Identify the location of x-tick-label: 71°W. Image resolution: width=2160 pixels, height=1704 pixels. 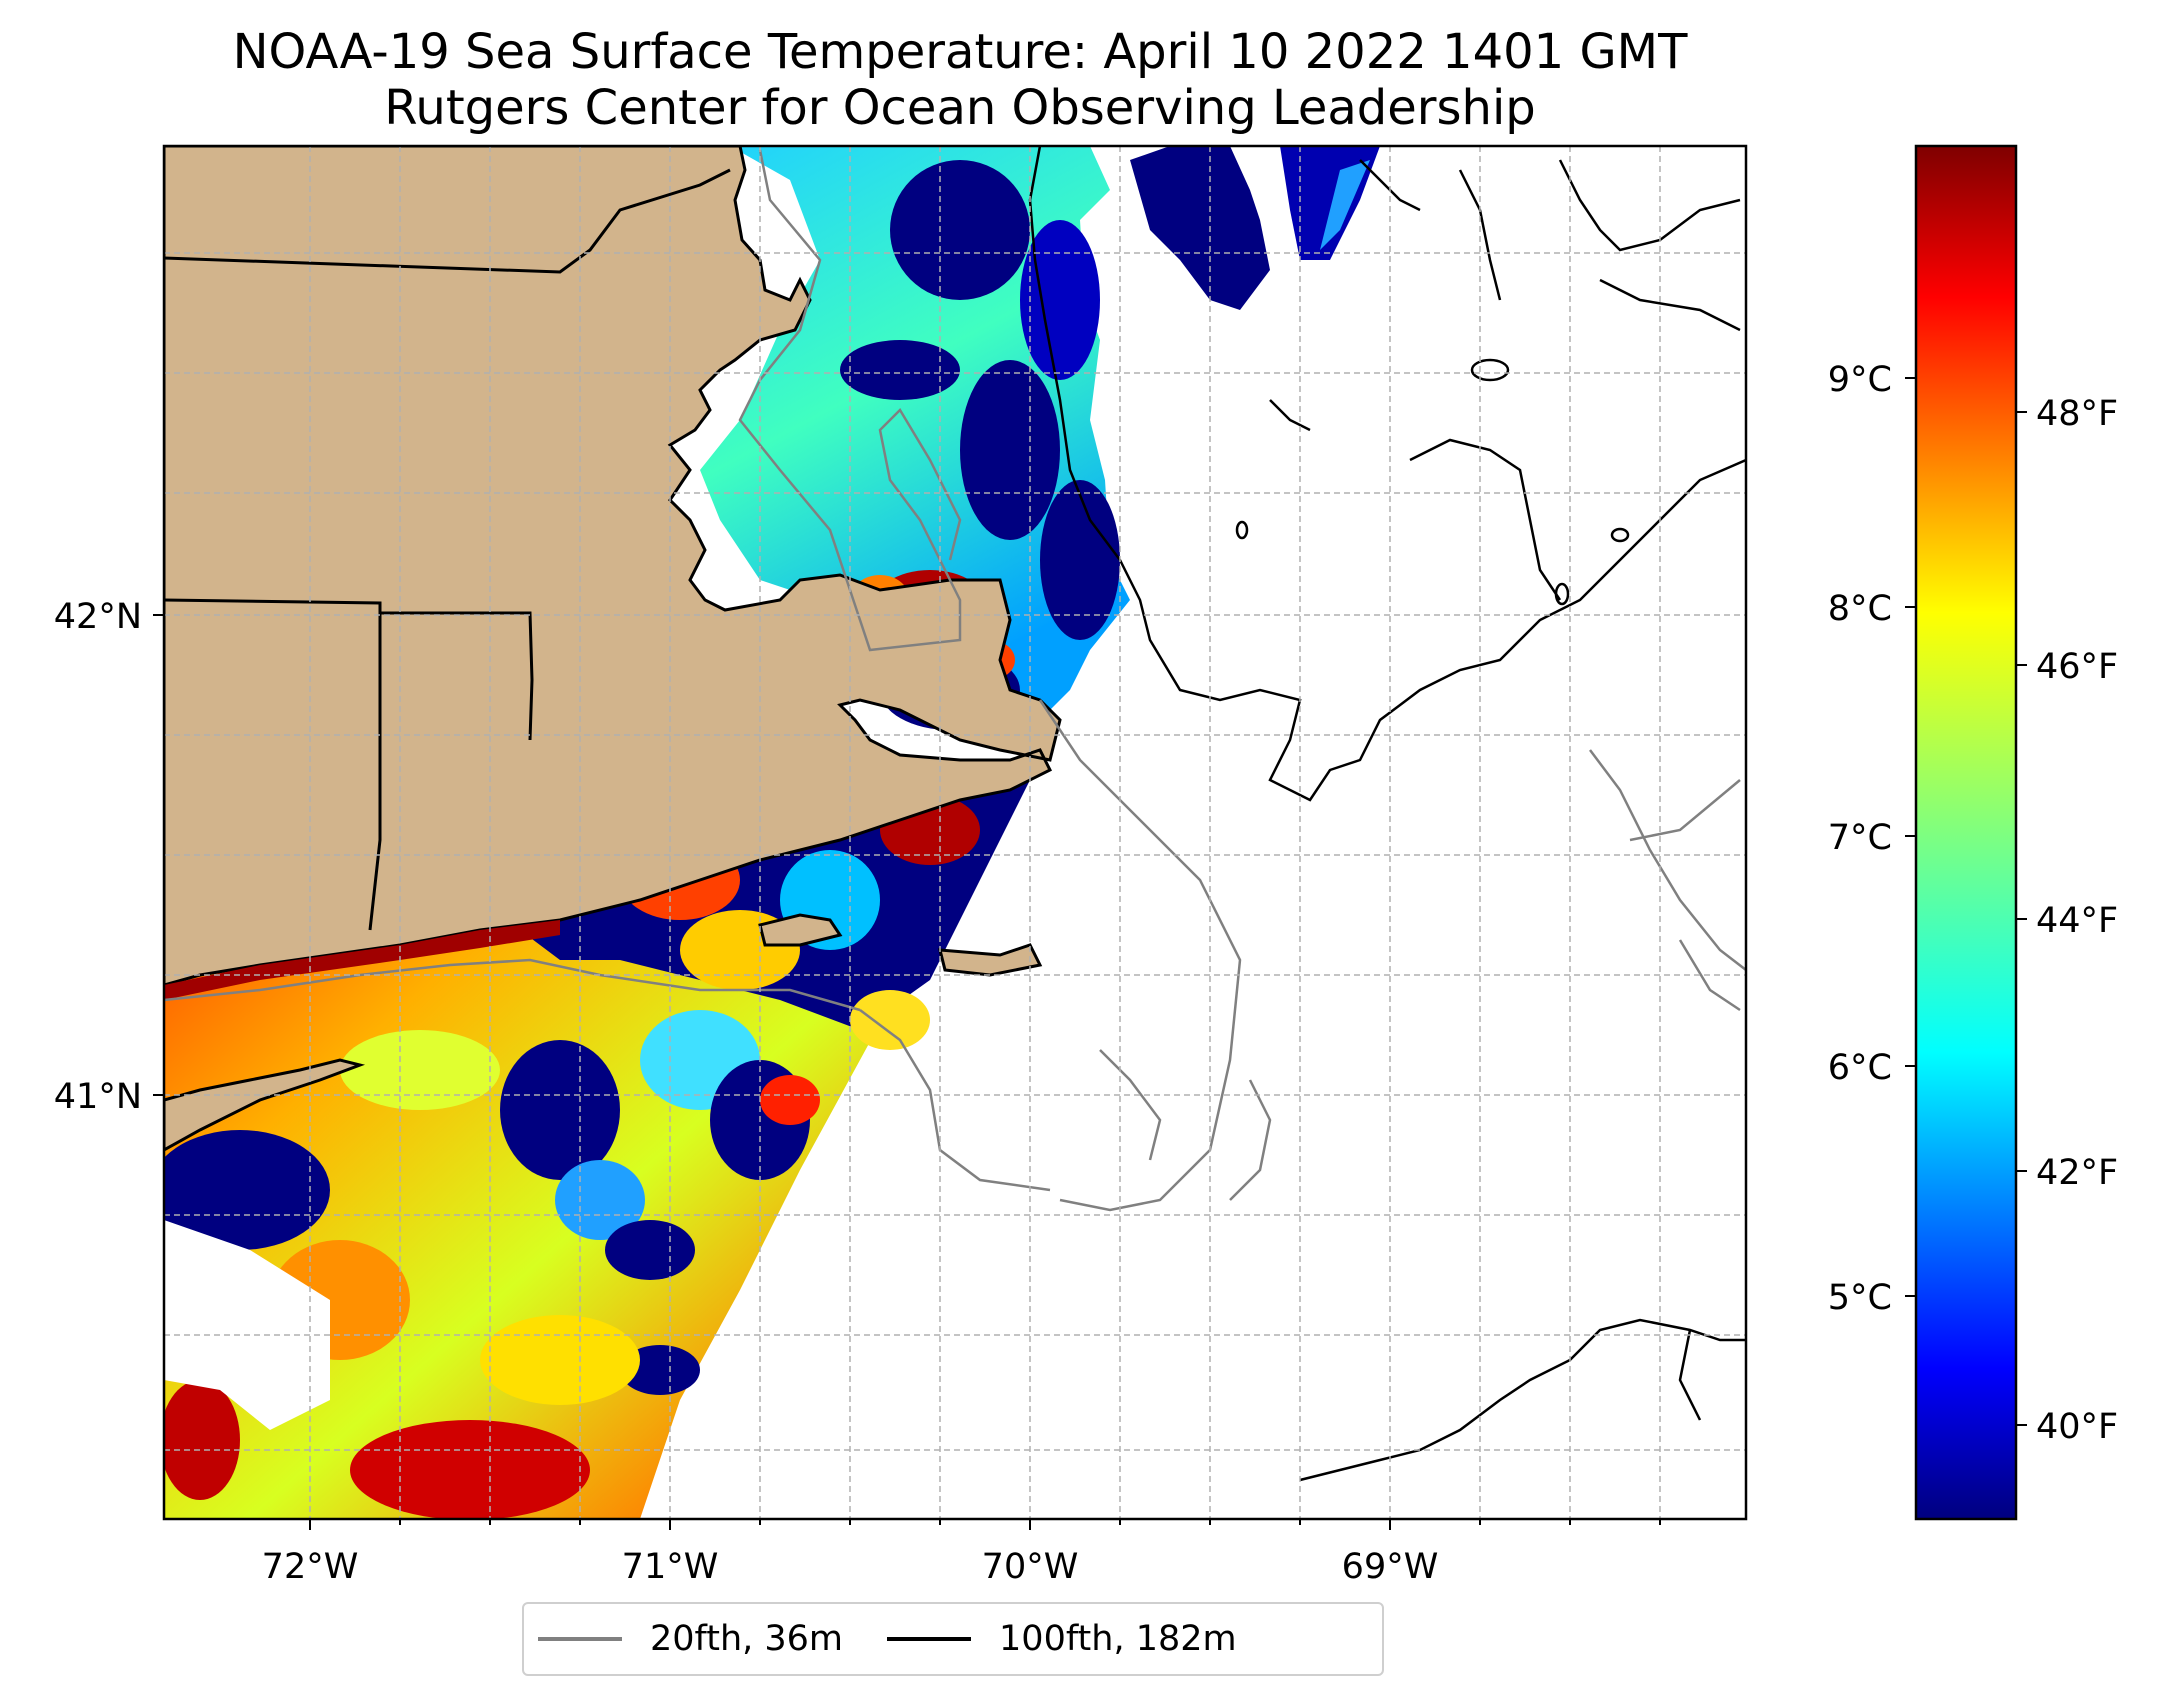
(670, 1567).